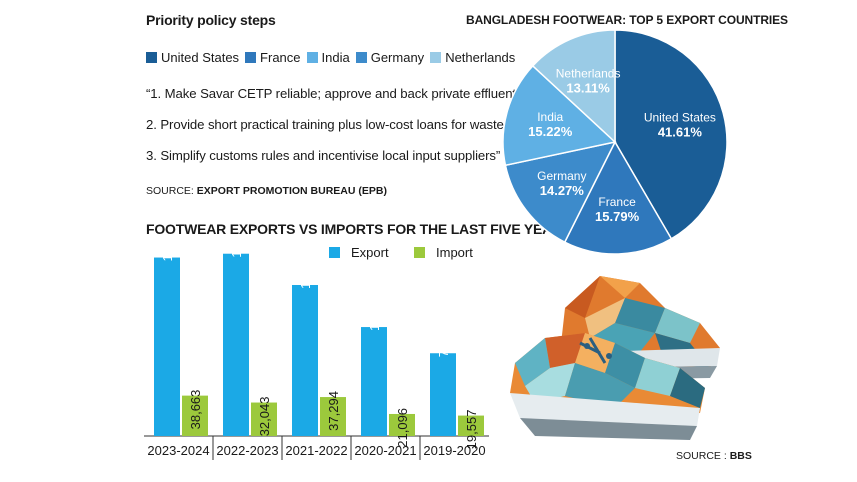 Image resolution: width=857 pixels, height=482 pixels. I want to click on legend-item: France, so click(273, 57).